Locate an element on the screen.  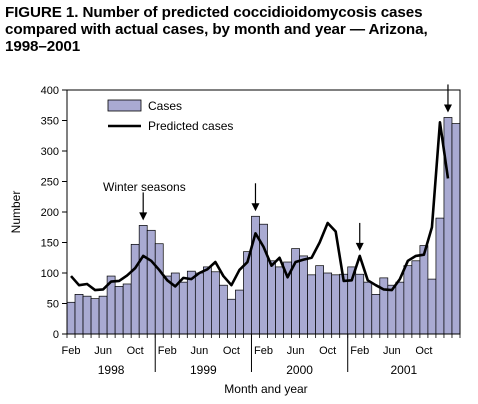
winter-seasons-annotation: Winter seasons is located at coordinates (144, 187).